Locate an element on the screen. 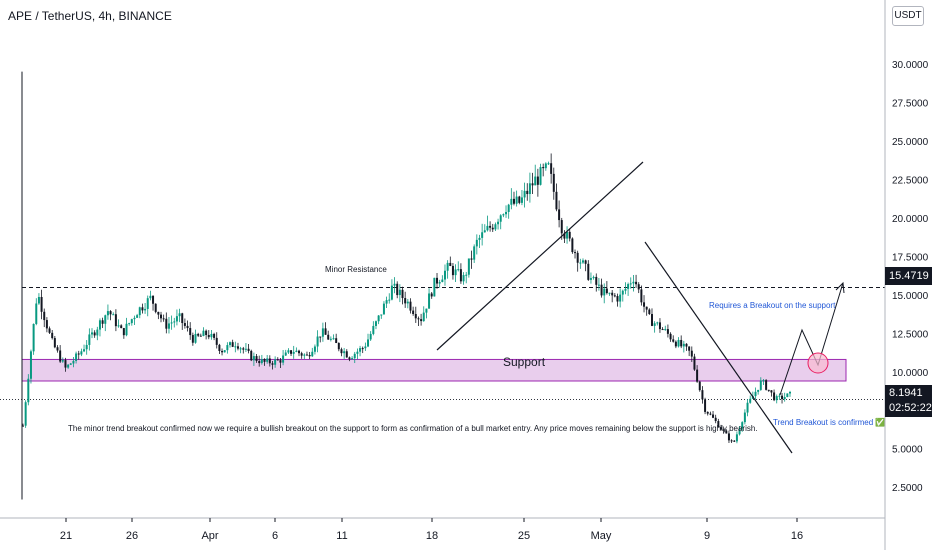 The image size is (932, 550). y-tick-label: 25.0000 is located at coordinates (910, 142).